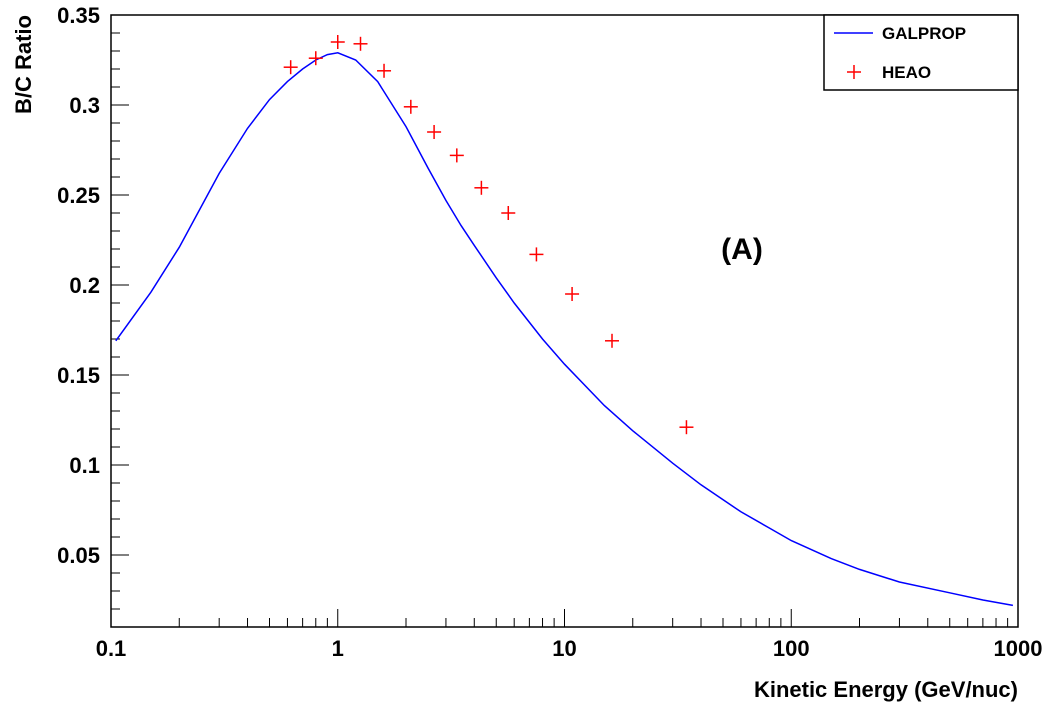 This screenshot has width=1055, height=709. I want to click on y-tick-label: 0.3, so click(84, 105).